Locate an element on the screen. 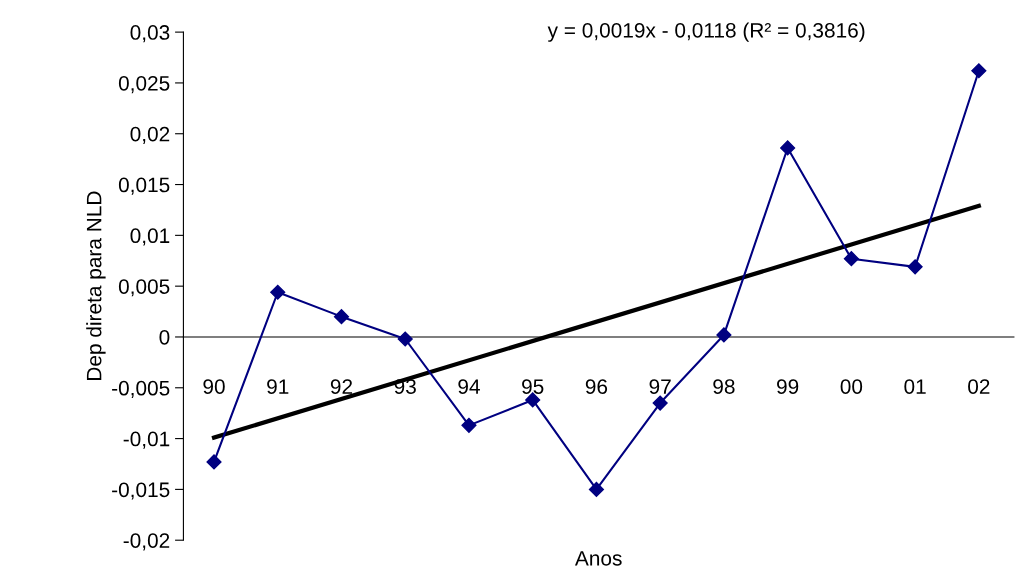 The height and width of the screenshot is (584, 1019). y-tick-label: 0 is located at coordinates (164, 337).